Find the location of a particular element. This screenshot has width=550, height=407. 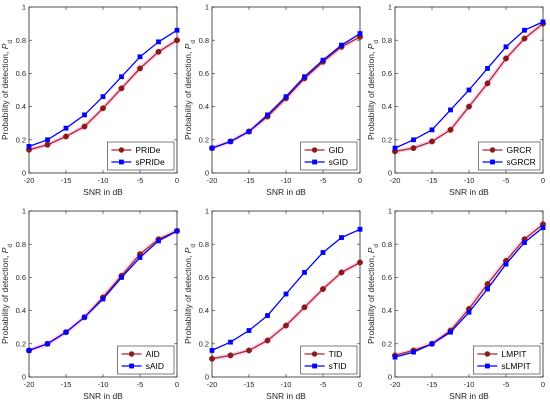

legend-label: AID is located at coordinates (153, 354).